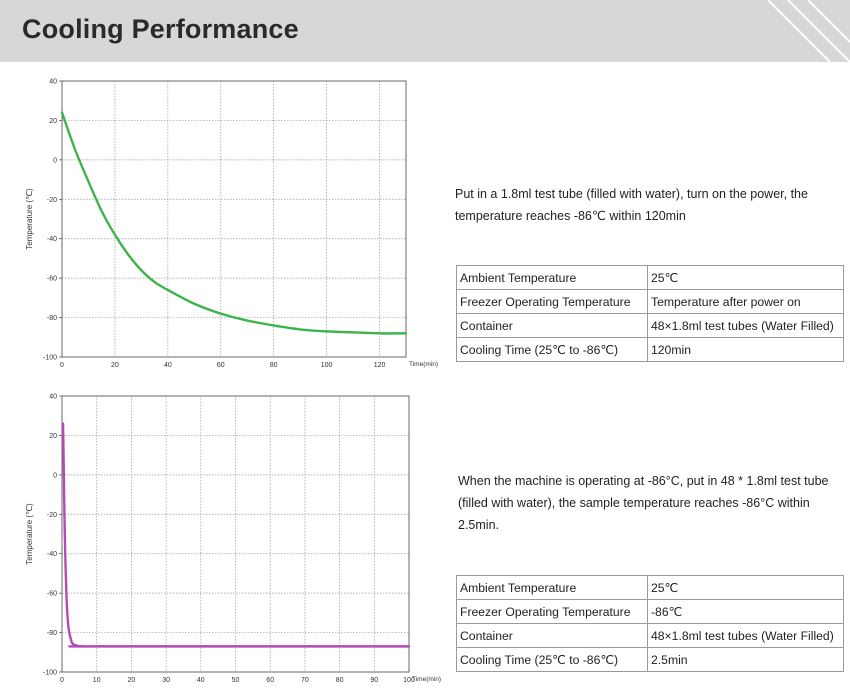  I want to click on x-tick-label: 50, so click(236, 680).